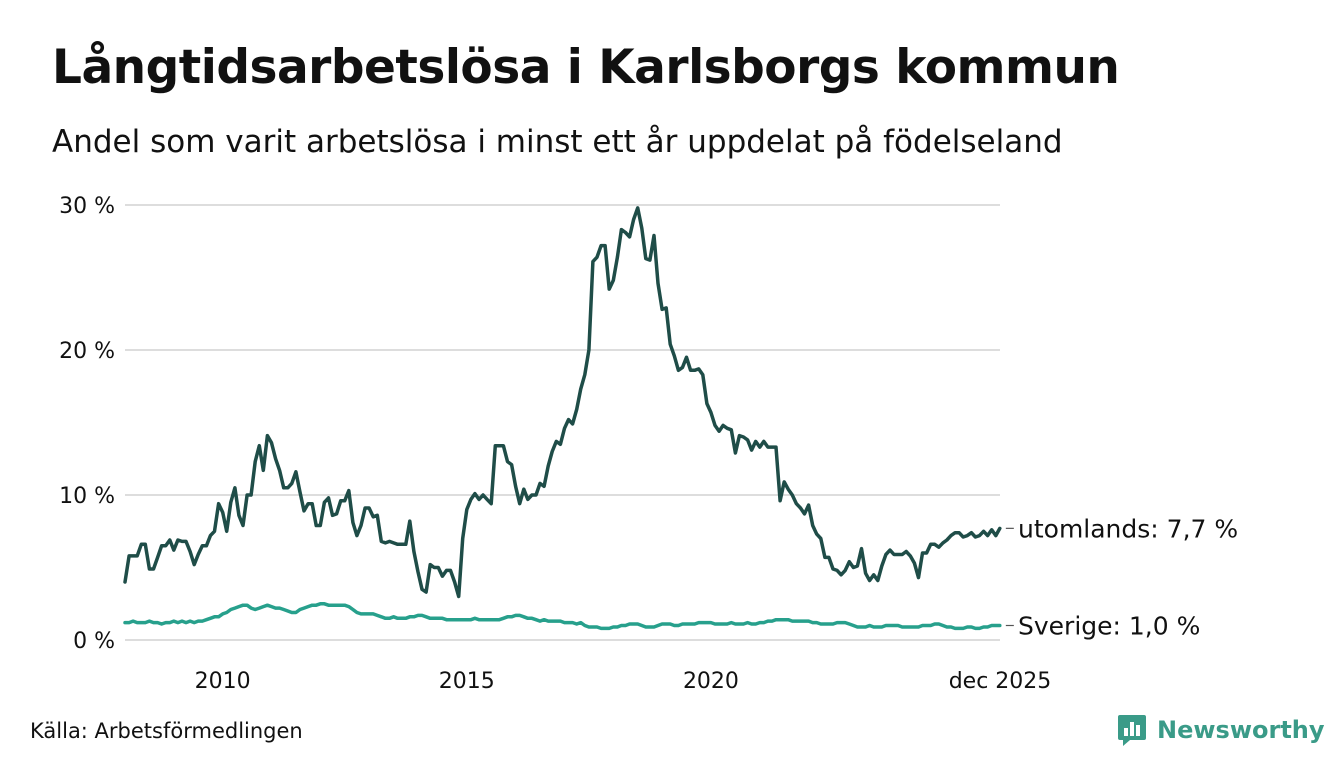  Describe the element at coordinates (1132, 730) in the screenshot. I see `newsworthy-logo-icon` at that location.